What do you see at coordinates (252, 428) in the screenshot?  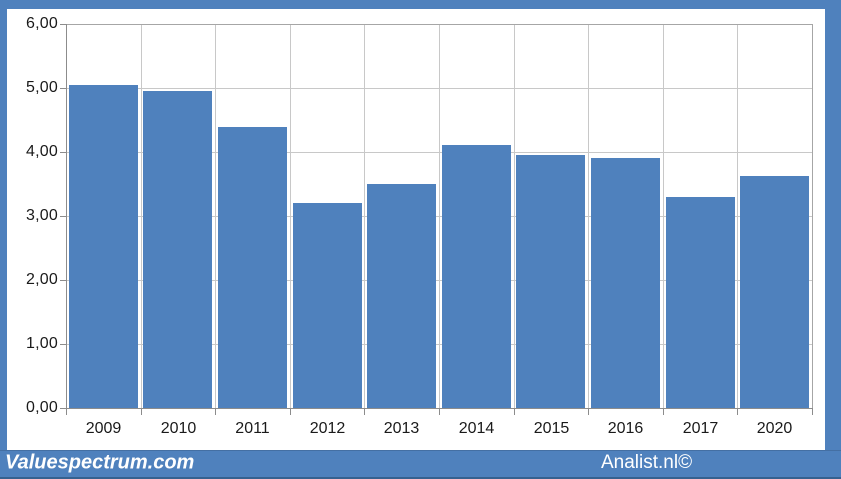 I see `x-axis-label: 2011` at bounding box center [252, 428].